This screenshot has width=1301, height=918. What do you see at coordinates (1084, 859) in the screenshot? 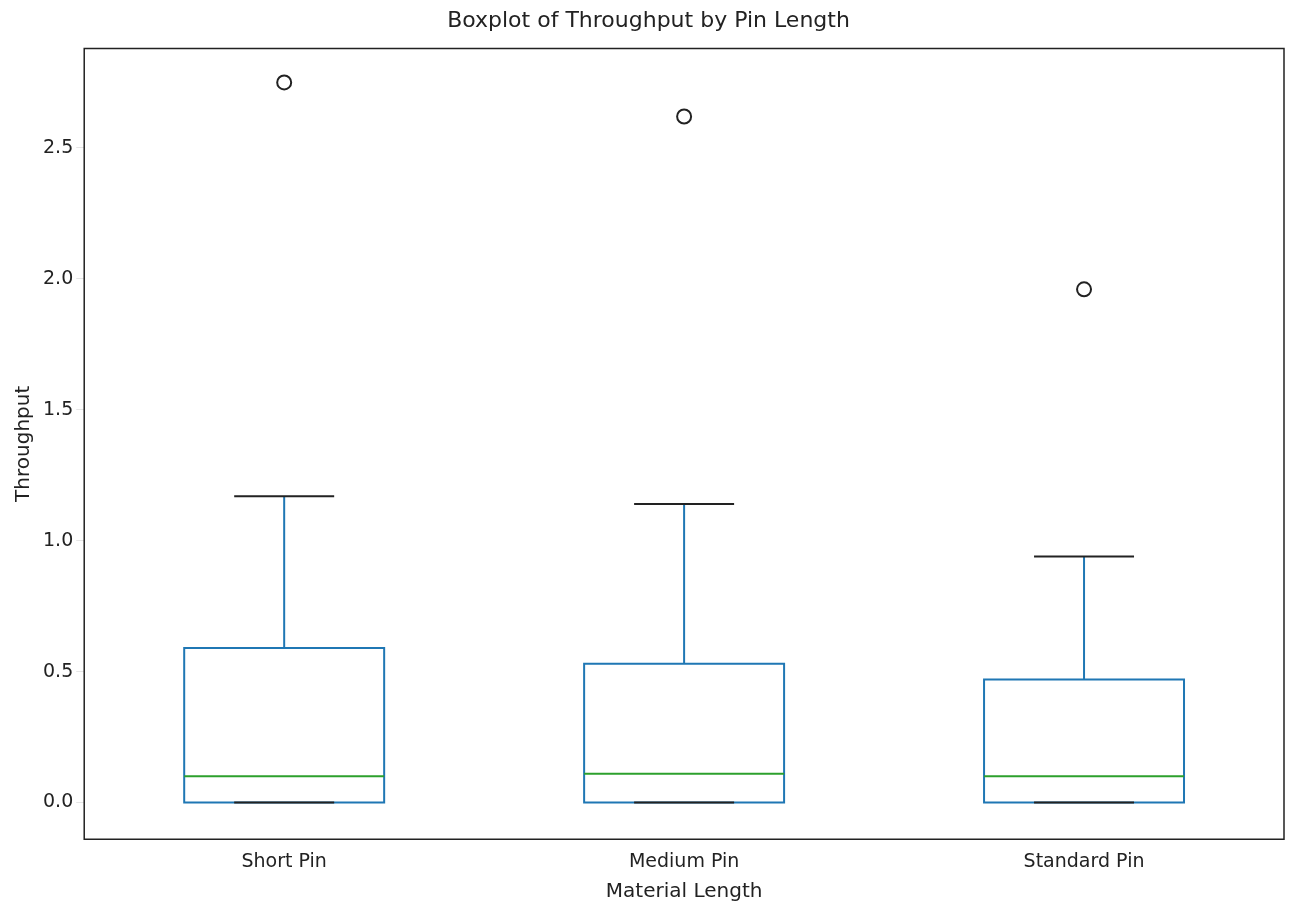
I see `x-tick-label: Standard Pin` at bounding box center [1084, 859].